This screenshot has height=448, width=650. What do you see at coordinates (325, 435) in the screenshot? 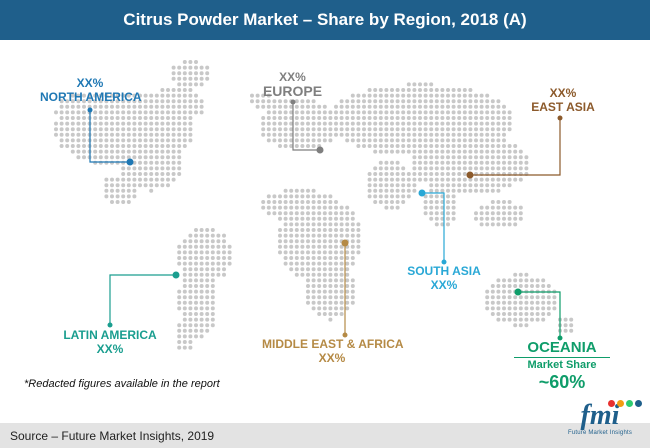
I see `footer: Source – Future Market Insights, 2019` at bounding box center [325, 435].